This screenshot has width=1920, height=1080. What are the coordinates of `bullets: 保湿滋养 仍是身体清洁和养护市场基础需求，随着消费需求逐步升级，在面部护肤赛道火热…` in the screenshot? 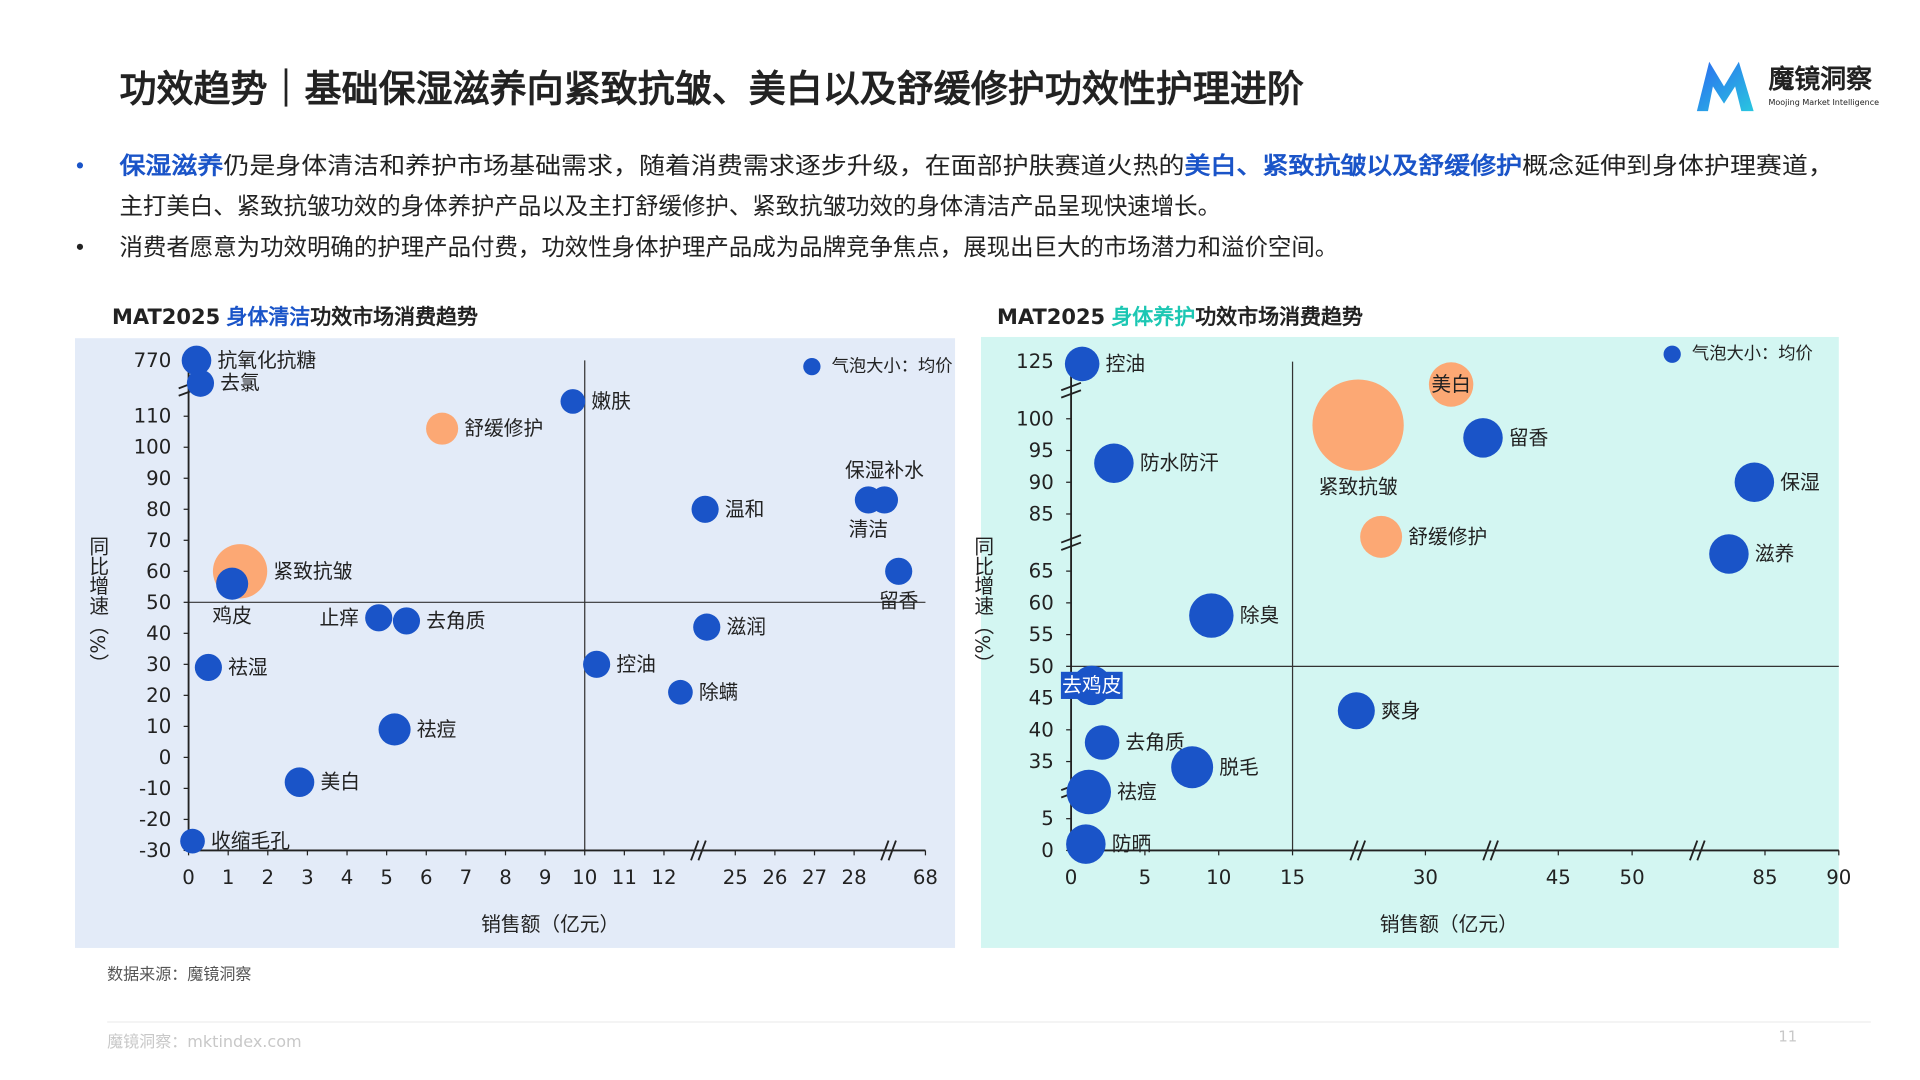 It's located at (976, 205).